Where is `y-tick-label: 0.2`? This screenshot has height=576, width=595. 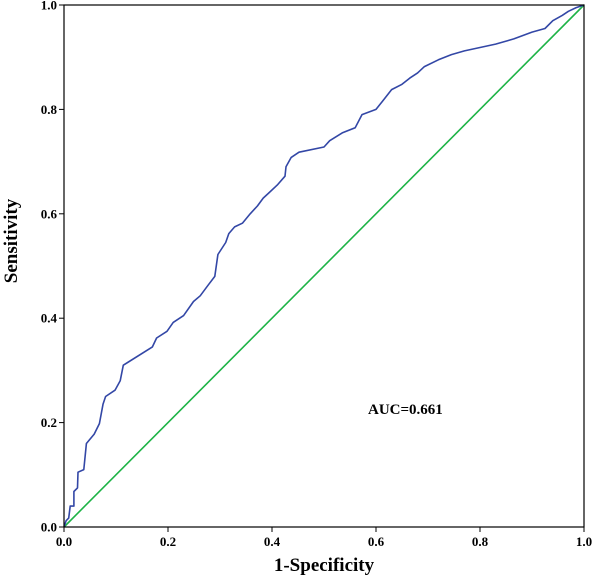 y-tick-label: 0.2 is located at coordinates (49, 422).